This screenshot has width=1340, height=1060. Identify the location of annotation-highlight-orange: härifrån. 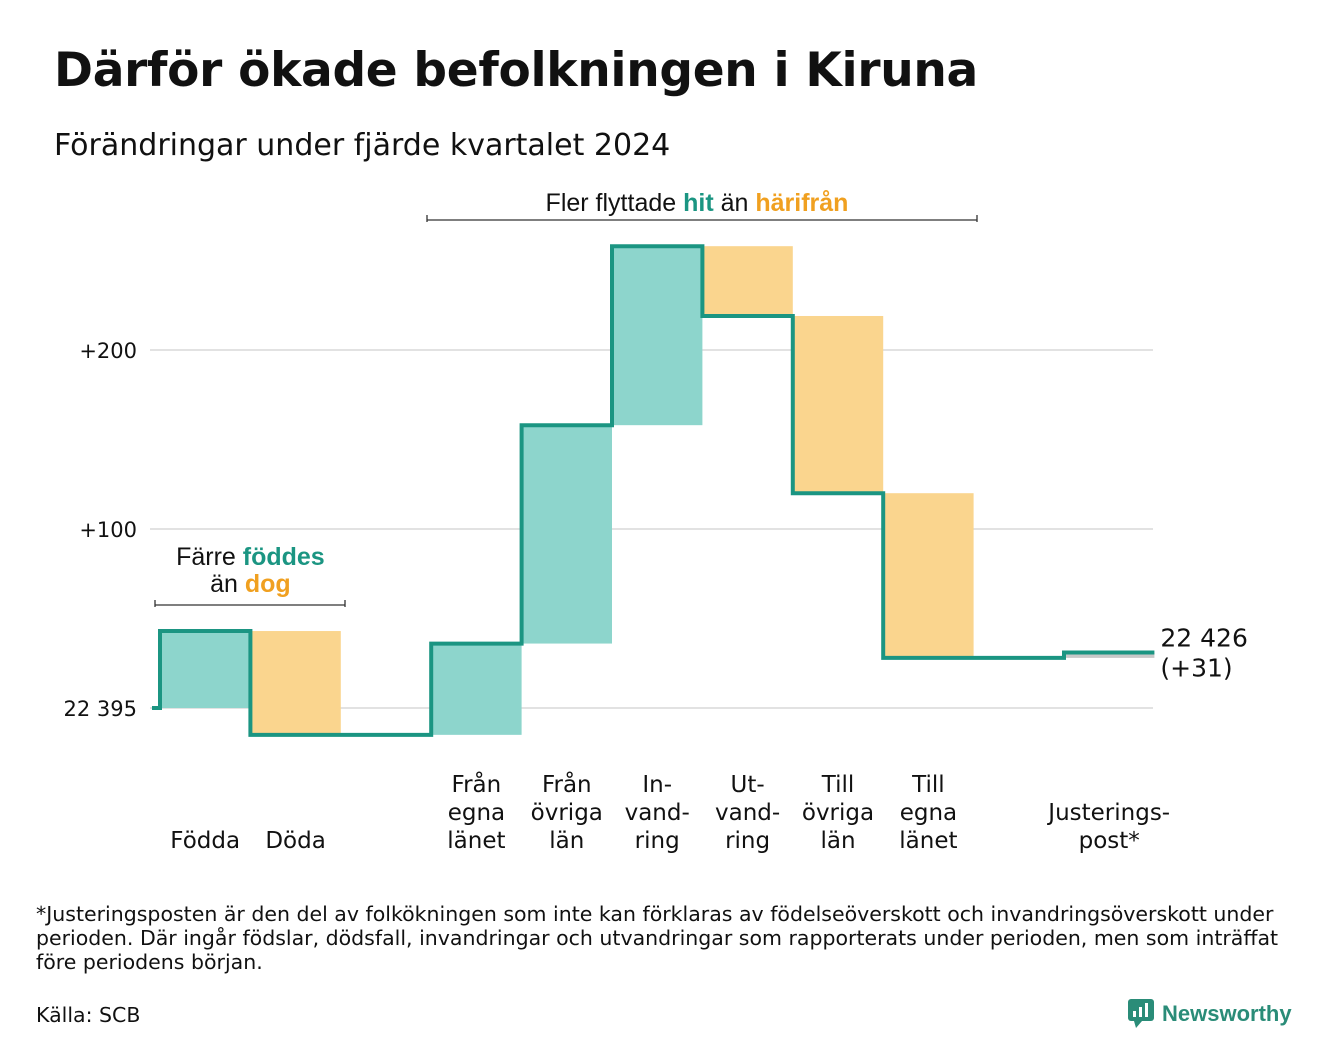
(801, 203).